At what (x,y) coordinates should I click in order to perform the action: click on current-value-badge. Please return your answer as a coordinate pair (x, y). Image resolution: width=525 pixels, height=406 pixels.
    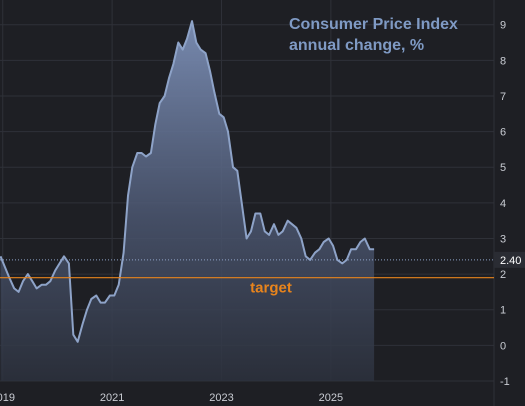
    Looking at the image, I should click on (509, 259).